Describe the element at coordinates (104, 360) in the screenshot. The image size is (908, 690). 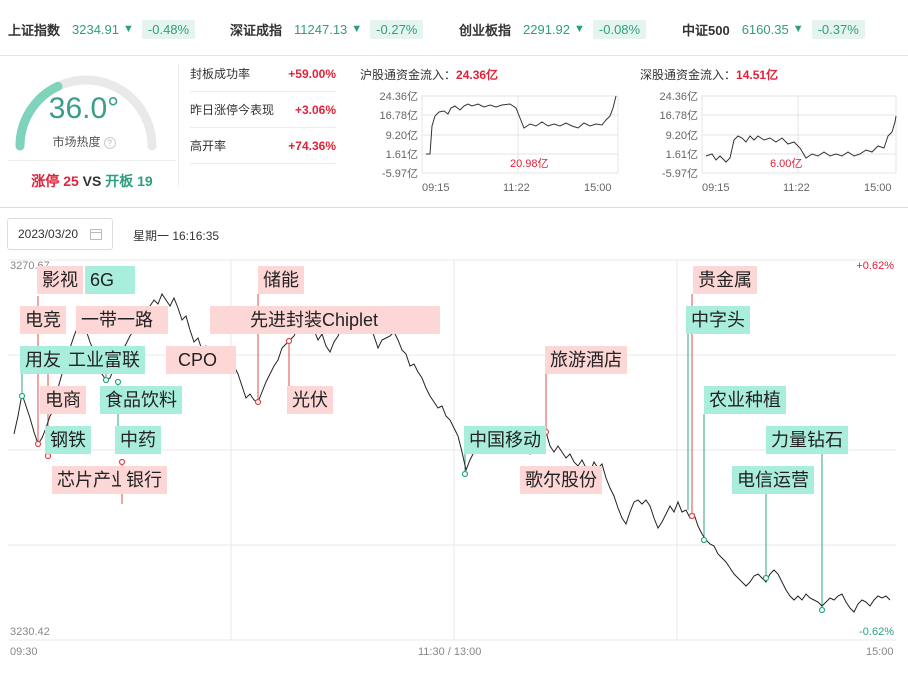
I see `concept-tag: 工业富联` at that location.